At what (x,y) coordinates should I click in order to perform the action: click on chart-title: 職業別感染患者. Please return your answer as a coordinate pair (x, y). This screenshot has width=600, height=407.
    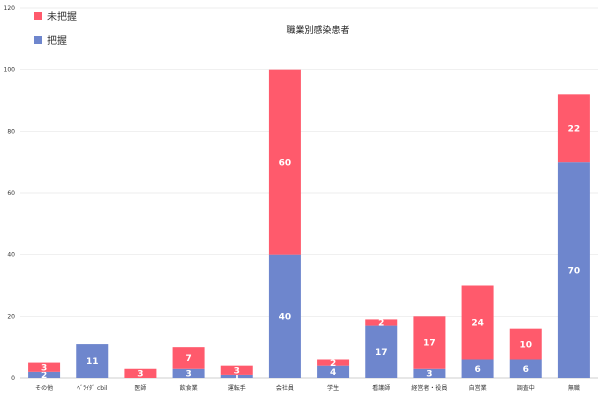
    Looking at the image, I should click on (317, 30).